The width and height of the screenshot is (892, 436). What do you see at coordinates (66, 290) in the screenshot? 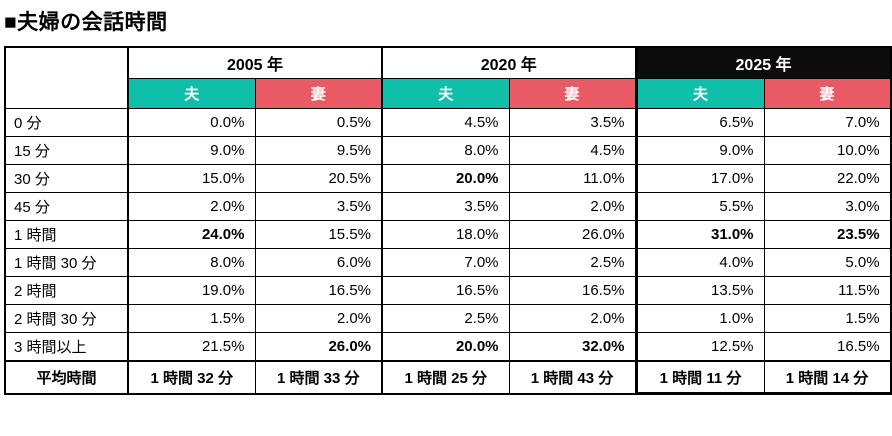
I see `row-label: 2 時間` at bounding box center [66, 290].